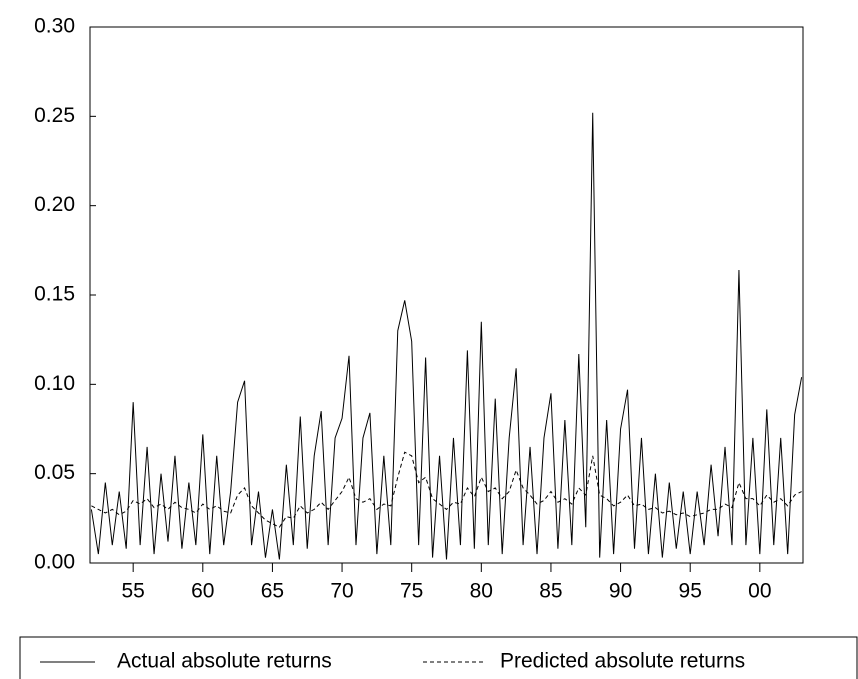 The height and width of the screenshot is (679, 858). What do you see at coordinates (690, 591) in the screenshot?
I see `x-tick-label: 95` at bounding box center [690, 591].